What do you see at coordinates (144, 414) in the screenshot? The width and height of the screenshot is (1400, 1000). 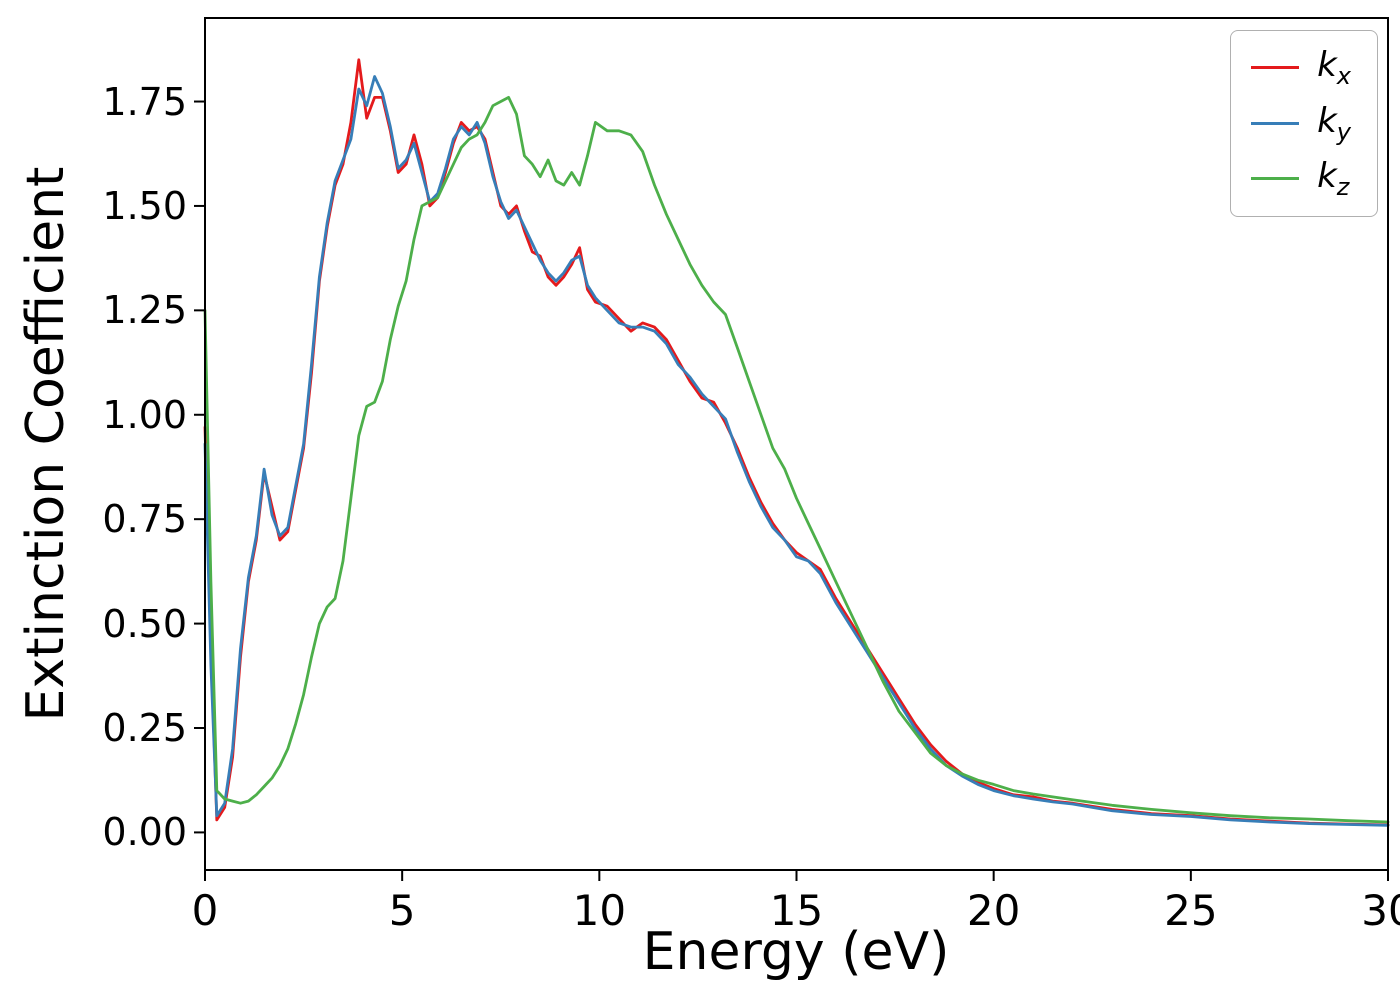 I see `y-tick-label: 1.00` at bounding box center [144, 414].